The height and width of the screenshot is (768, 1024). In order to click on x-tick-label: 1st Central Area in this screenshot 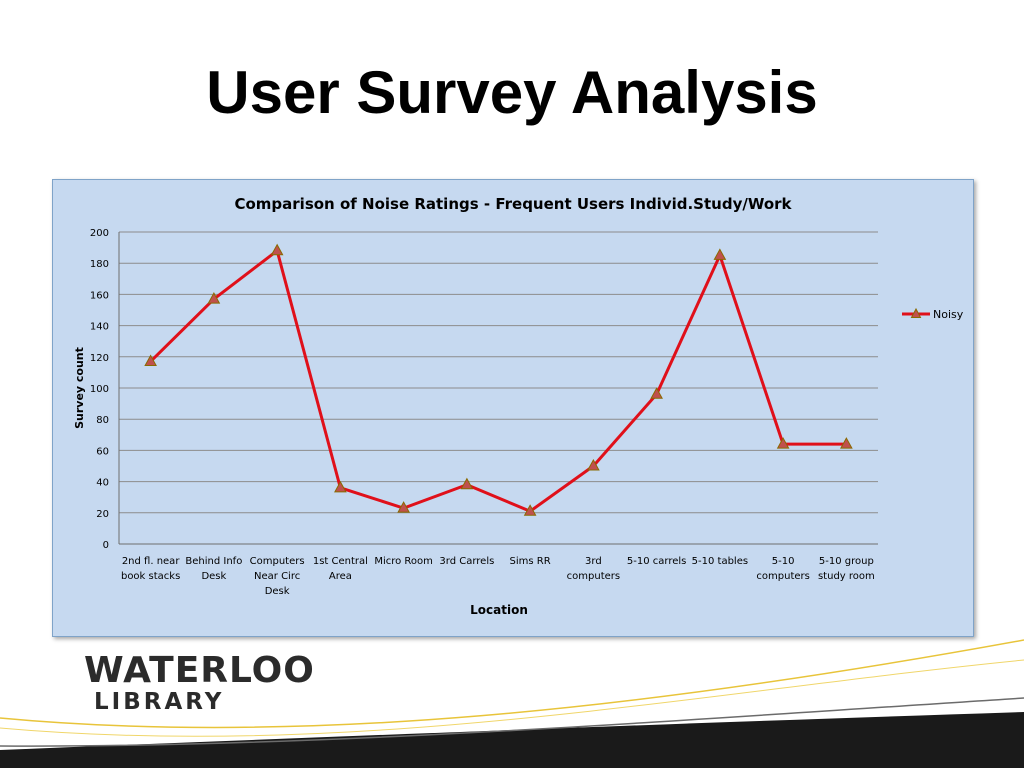, I will do `click(340, 569)`.